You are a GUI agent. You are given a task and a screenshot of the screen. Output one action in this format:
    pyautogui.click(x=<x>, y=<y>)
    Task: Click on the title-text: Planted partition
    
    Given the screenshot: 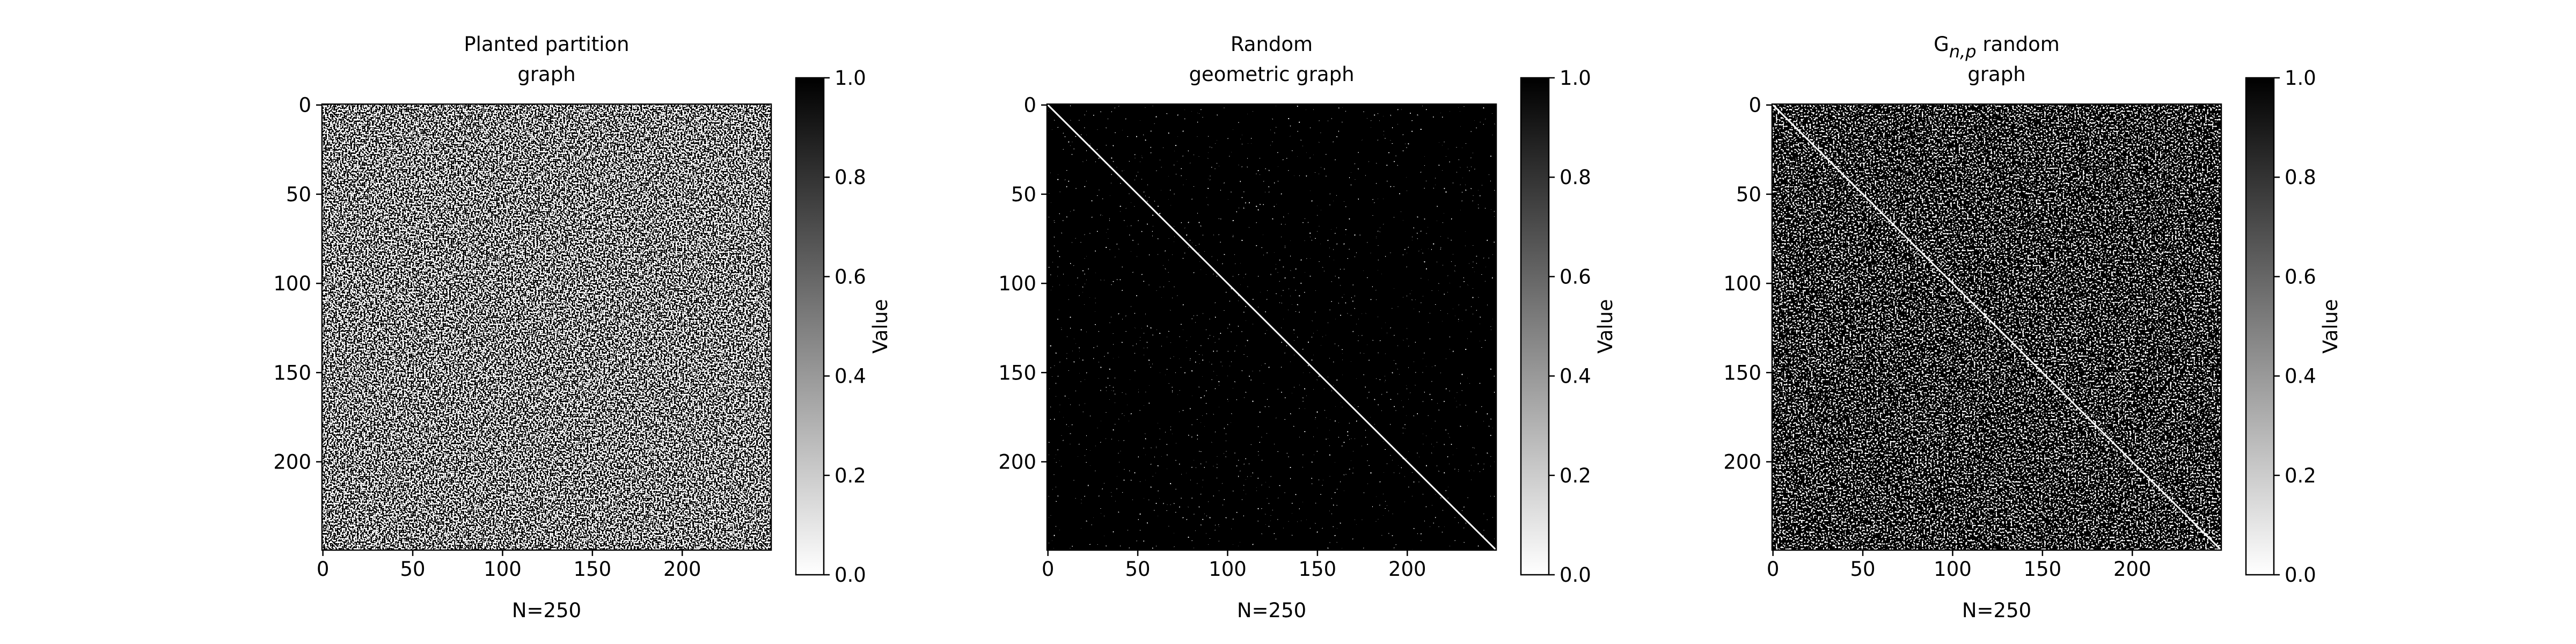 What is the action you would take?
    pyautogui.click(x=546, y=44)
    